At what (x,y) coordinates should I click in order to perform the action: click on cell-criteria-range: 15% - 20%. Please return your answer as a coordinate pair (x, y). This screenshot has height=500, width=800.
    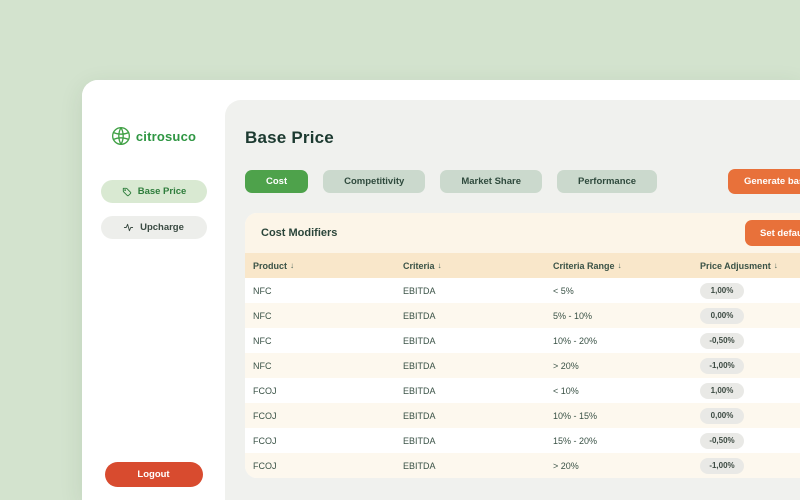
    Looking at the image, I should click on (575, 440).